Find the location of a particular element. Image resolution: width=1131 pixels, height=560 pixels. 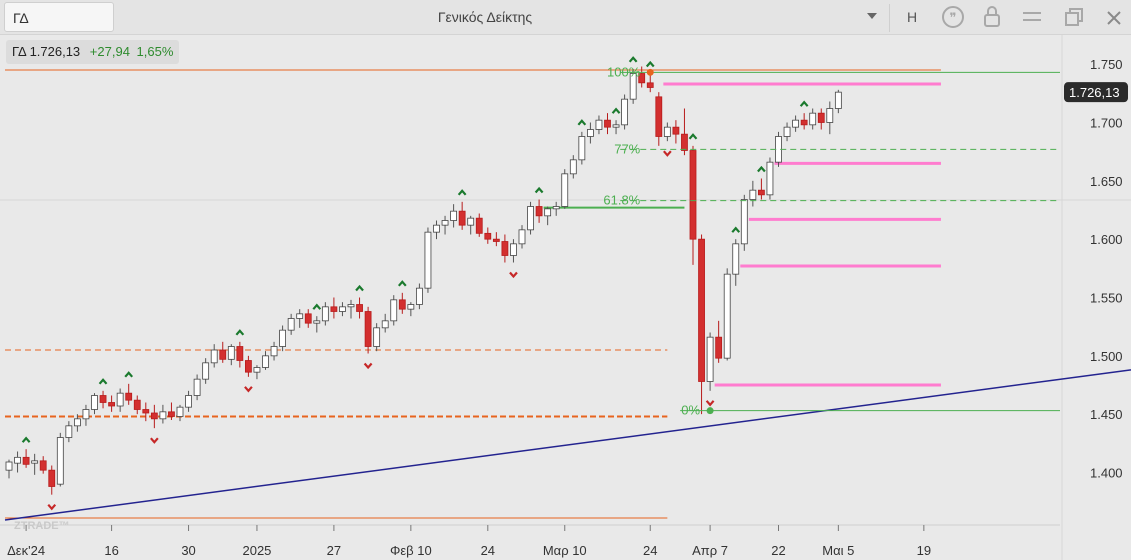

fib-anchor-high is located at coordinates (650, 72).